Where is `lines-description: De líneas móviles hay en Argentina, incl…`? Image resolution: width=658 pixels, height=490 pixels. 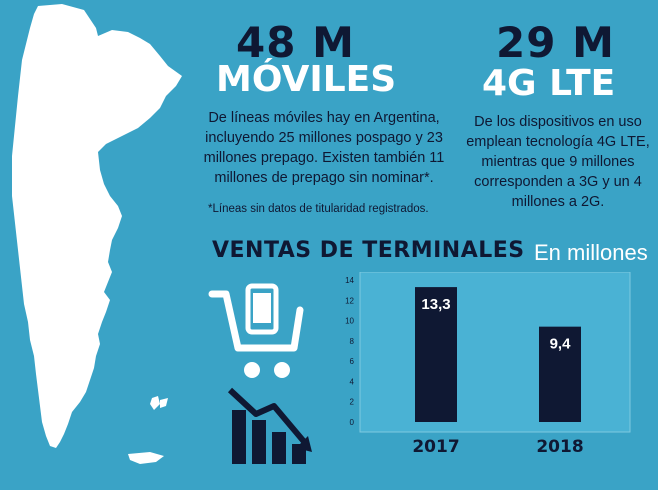
lines-description: De líneas móviles hay en Argentina, incl… is located at coordinates (324, 148).